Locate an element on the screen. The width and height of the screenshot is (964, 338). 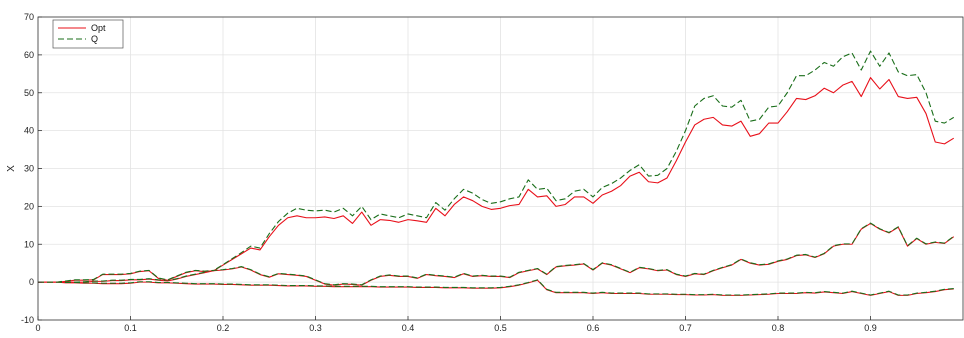
legend-label-1: Q is located at coordinates (94, 39).